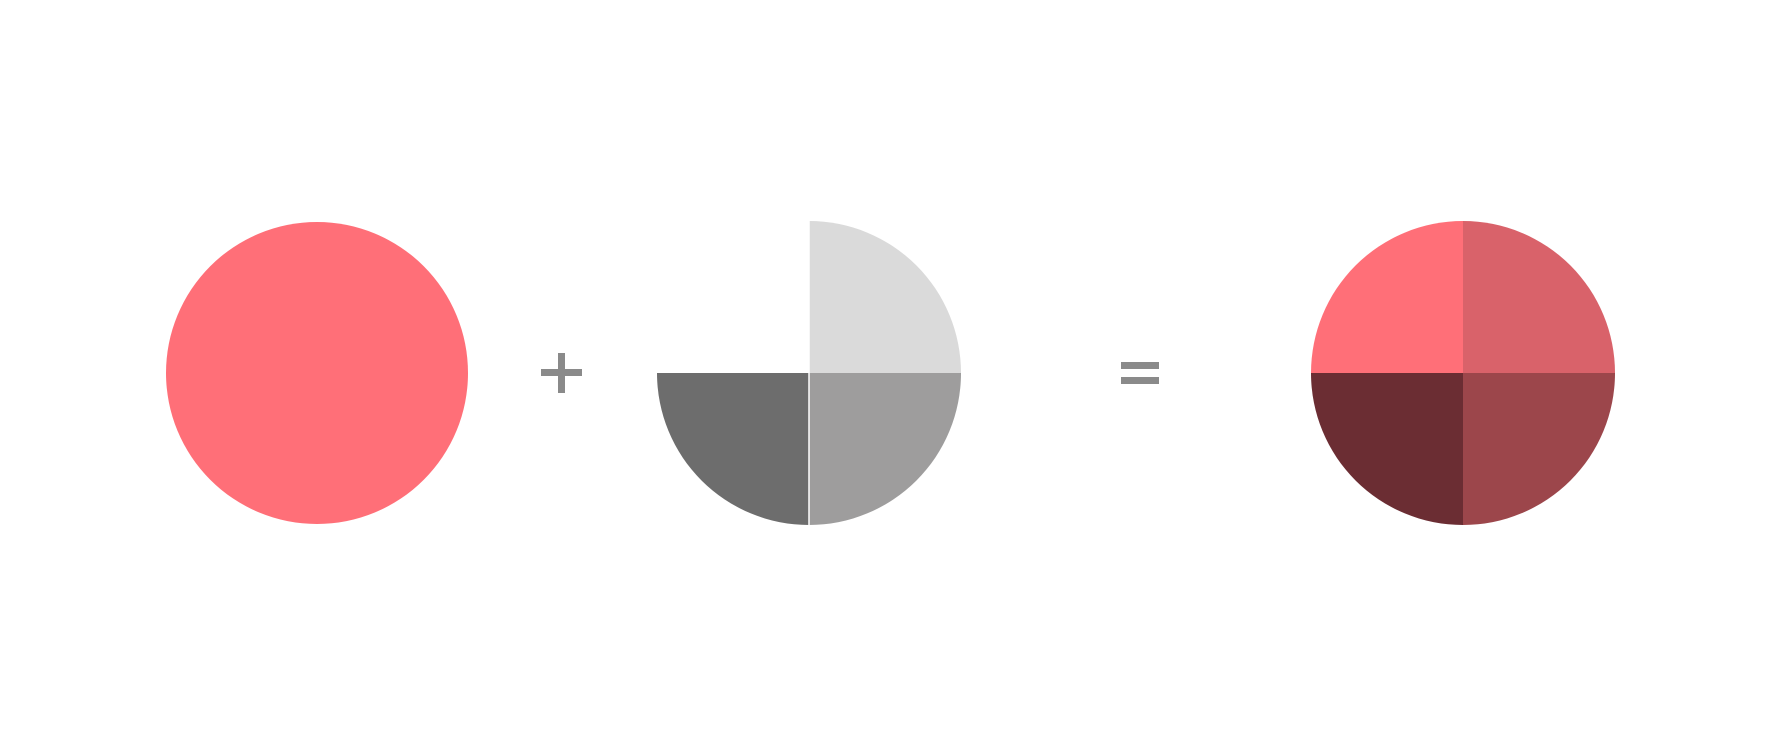 Image resolution: width=1770 pixels, height=747 pixels. What do you see at coordinates (561, 373) in the screenshot?
I see `plus-icon` at bounding box center [561, 373].